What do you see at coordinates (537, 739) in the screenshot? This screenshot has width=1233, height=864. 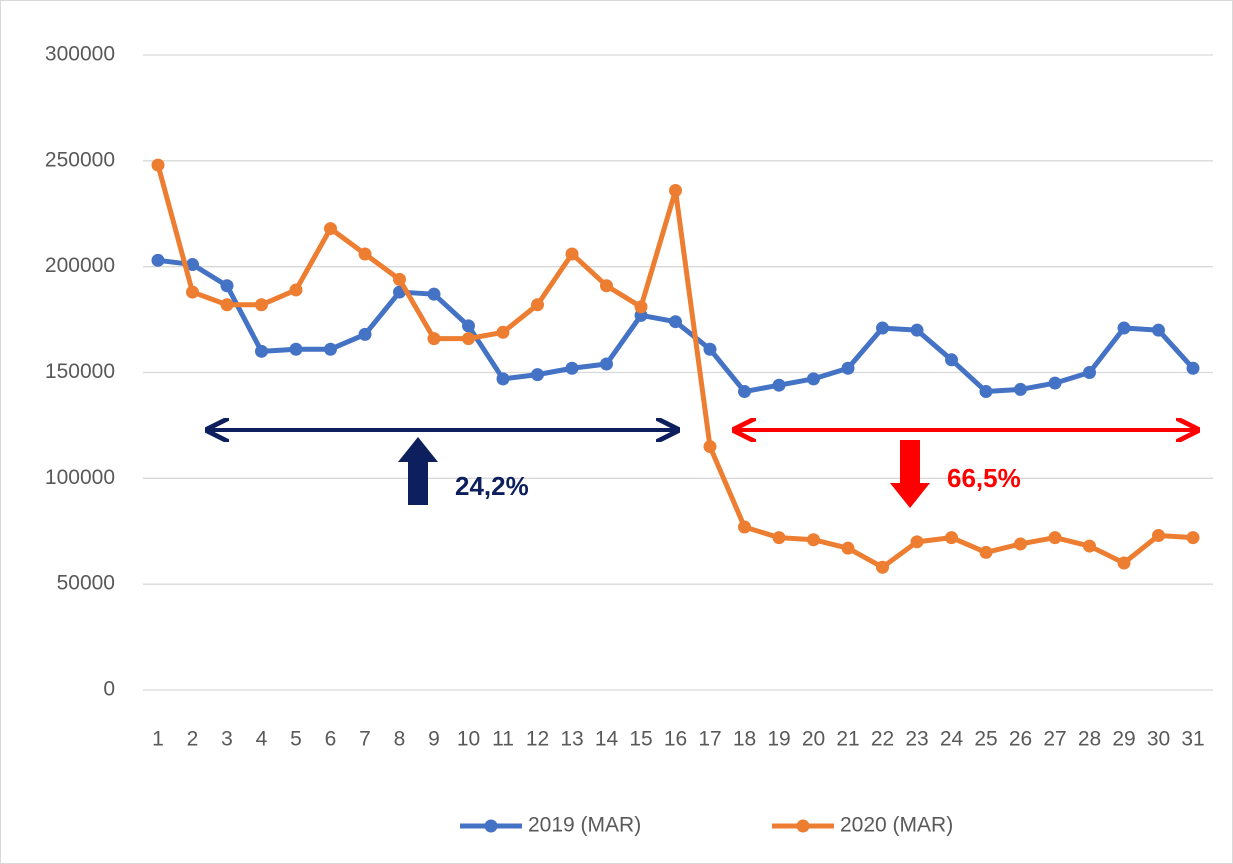 I see `x-tick-label: 12` at bounding box center [537, 739].